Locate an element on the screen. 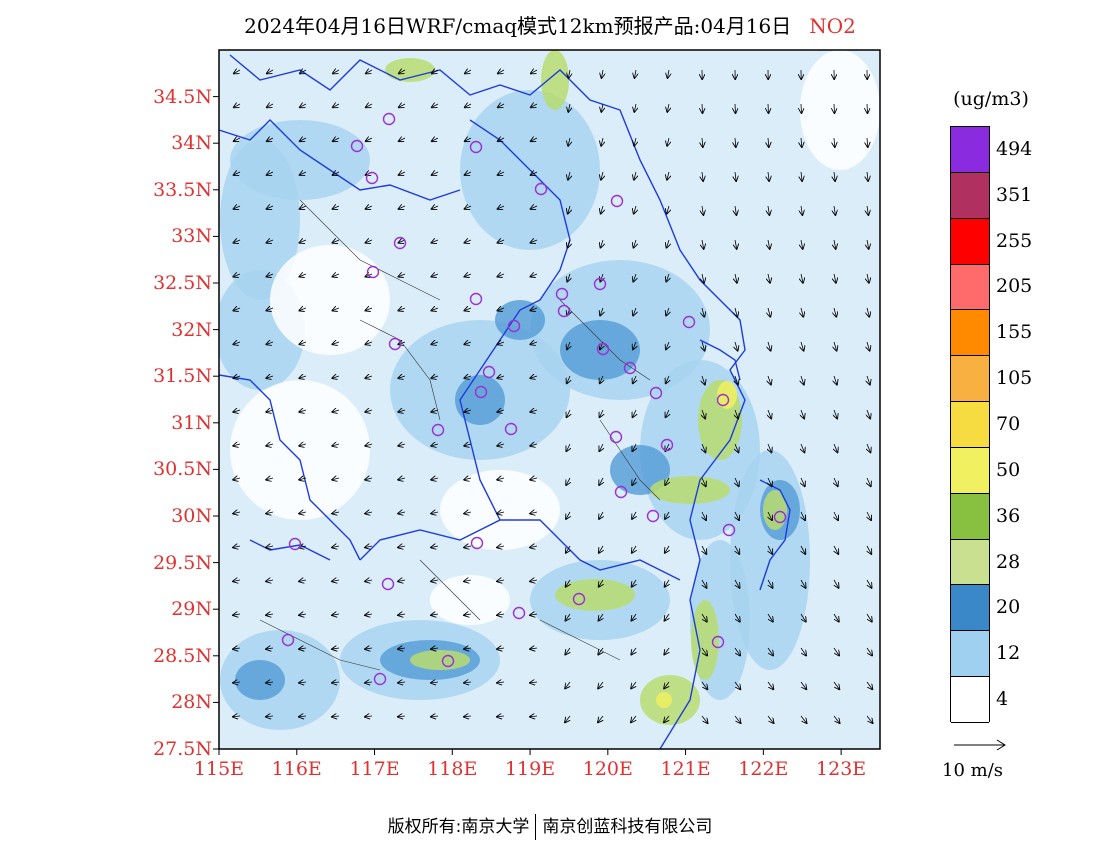  colorbar-label: 70 is located at coordinates (1008, 424).